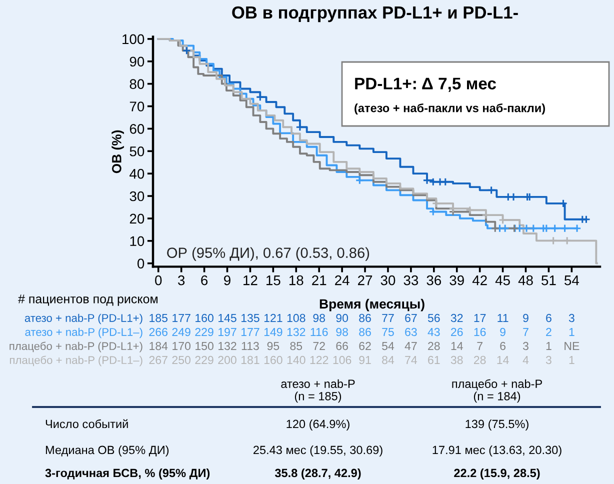 The image size is (614, 484). Describe the element at coordinates (361, 360) in the screenshot. I see `text: 267 250 229 200 181 160 140 122 106 91 84 74 61 38 28 14 4 3 1` at that location.